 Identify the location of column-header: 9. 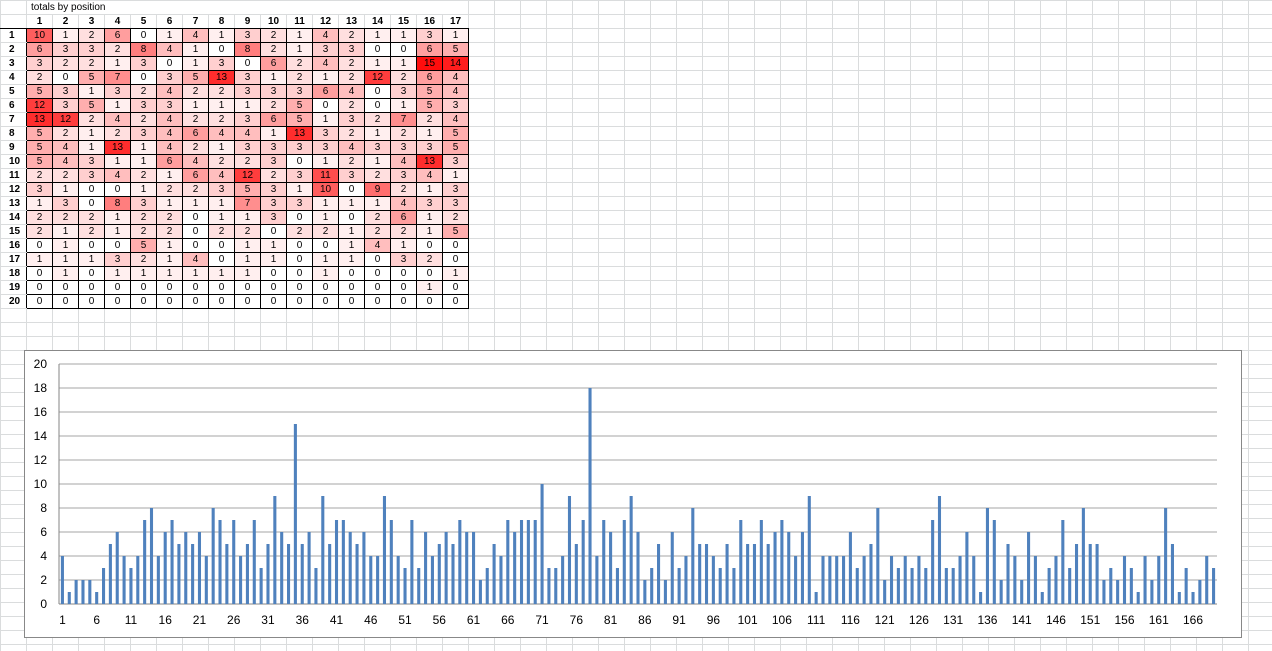
(247, 21).